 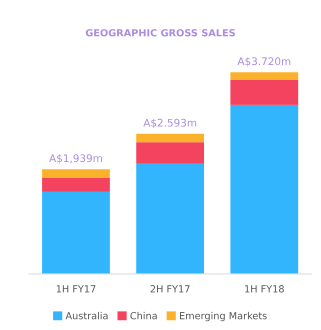 I want to click on chart-title: GEOGRAPHIC GROSS SALES, so click(x=160, y=32).